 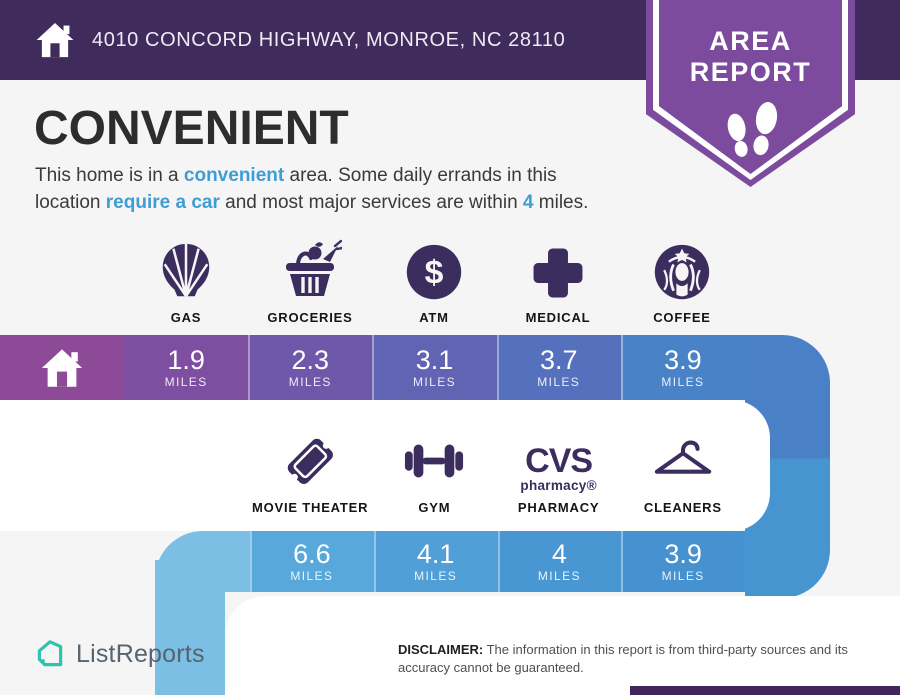 I want to click on amenity-gym: GYM, so click(x=434, y=473).